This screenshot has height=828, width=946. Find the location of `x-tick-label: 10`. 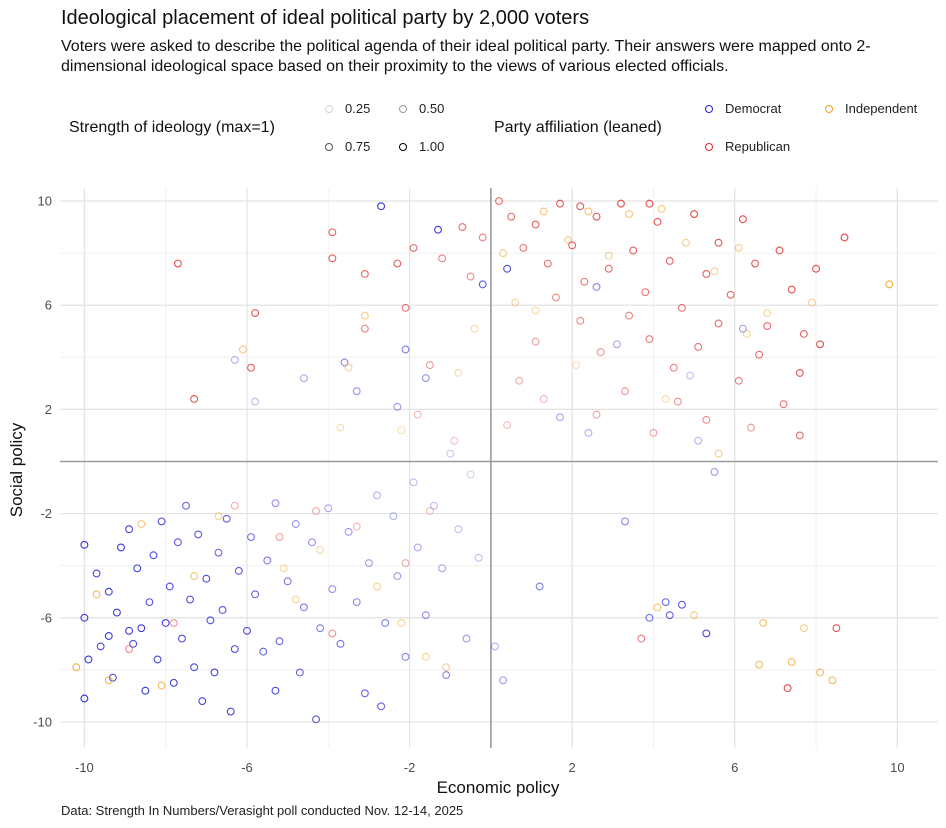

x-tick-label: 10 is located at coordinates (897, 767).